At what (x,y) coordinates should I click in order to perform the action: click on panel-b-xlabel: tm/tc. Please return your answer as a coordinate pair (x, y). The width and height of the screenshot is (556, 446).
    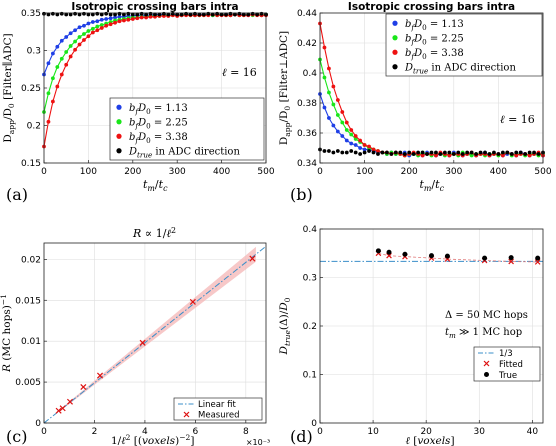
    Looking at the image, I should click on (432, 185).